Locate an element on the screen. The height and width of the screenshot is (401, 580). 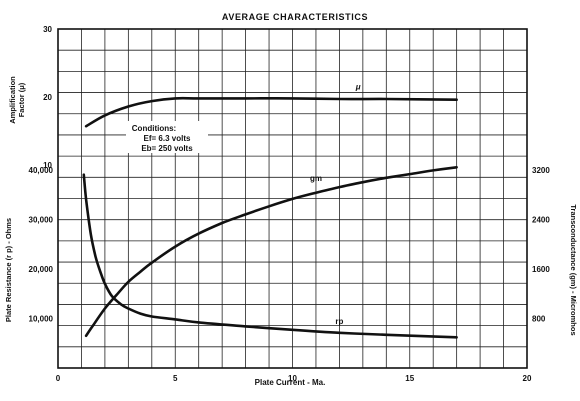
x-tick-label: 10 is located at coordinates (292, 378).